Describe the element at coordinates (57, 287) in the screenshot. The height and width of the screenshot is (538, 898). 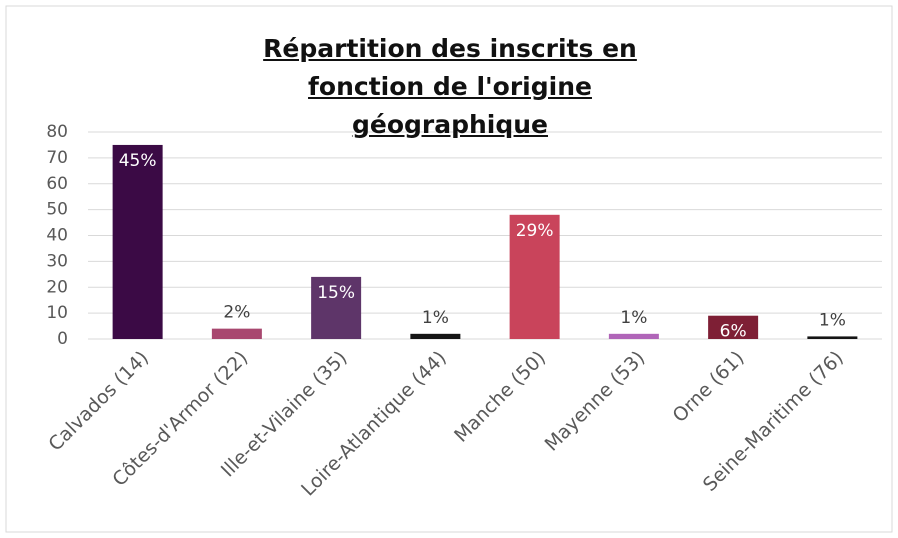
I see `y-tick-label: 20` at that location.